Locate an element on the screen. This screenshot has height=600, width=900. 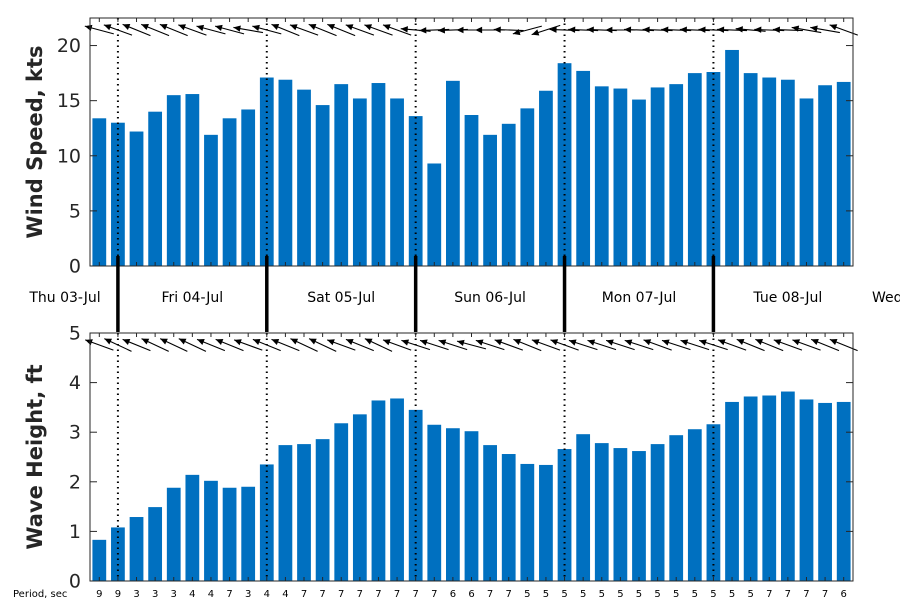
y-tick-label: 2 is located at coordinates (75, 482).